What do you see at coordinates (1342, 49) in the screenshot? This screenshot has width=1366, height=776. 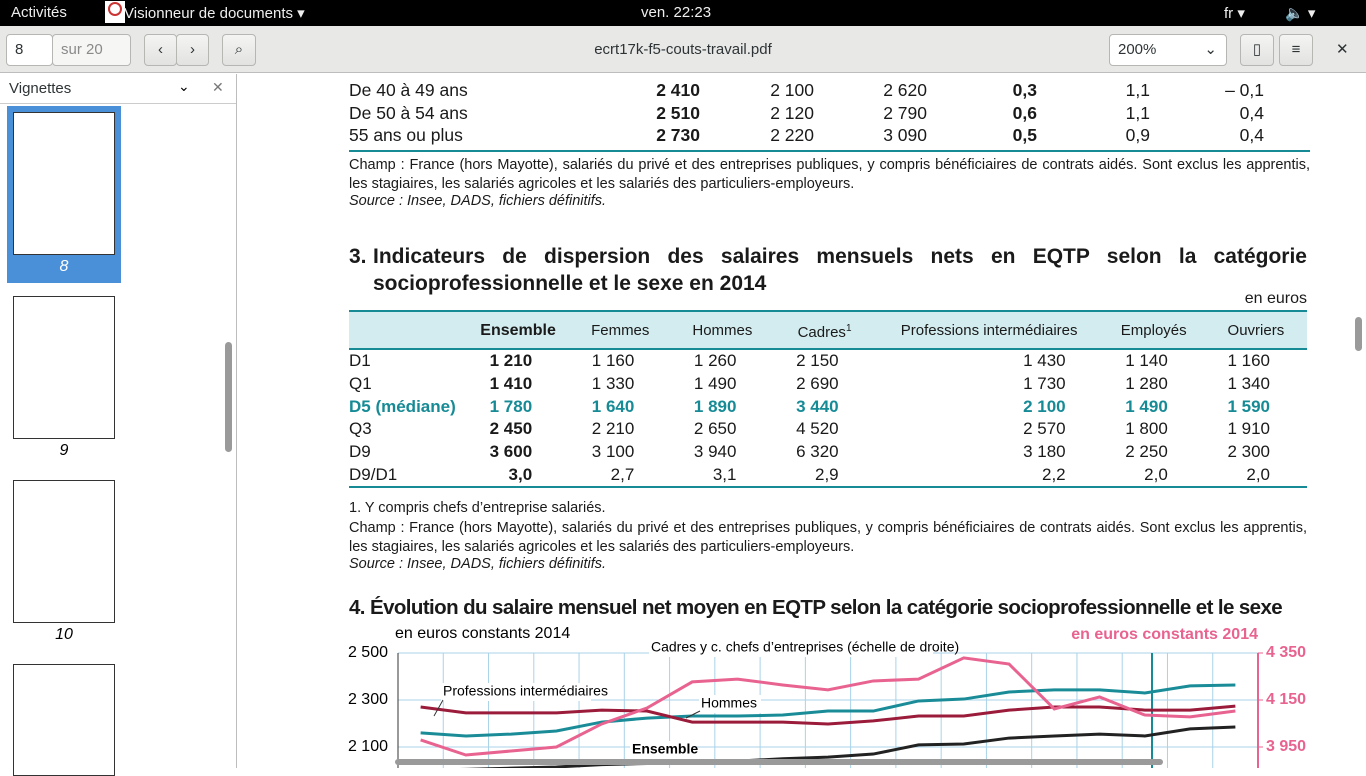 I see `close: ✕` at bounding box center [1342, 49].